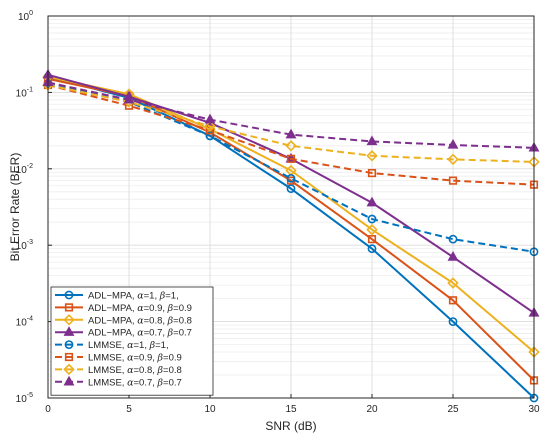  Describe the element at coordinates (291, 409) in the screenshot. I see `x-tick-label: 15` at that location.